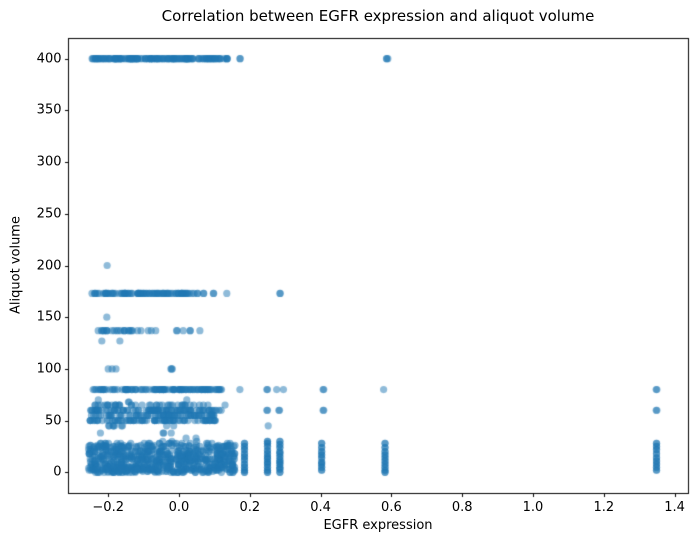 The image size is (697, 547). I want to click on y-axis-label: Aliquot volume, so click(16, 265).